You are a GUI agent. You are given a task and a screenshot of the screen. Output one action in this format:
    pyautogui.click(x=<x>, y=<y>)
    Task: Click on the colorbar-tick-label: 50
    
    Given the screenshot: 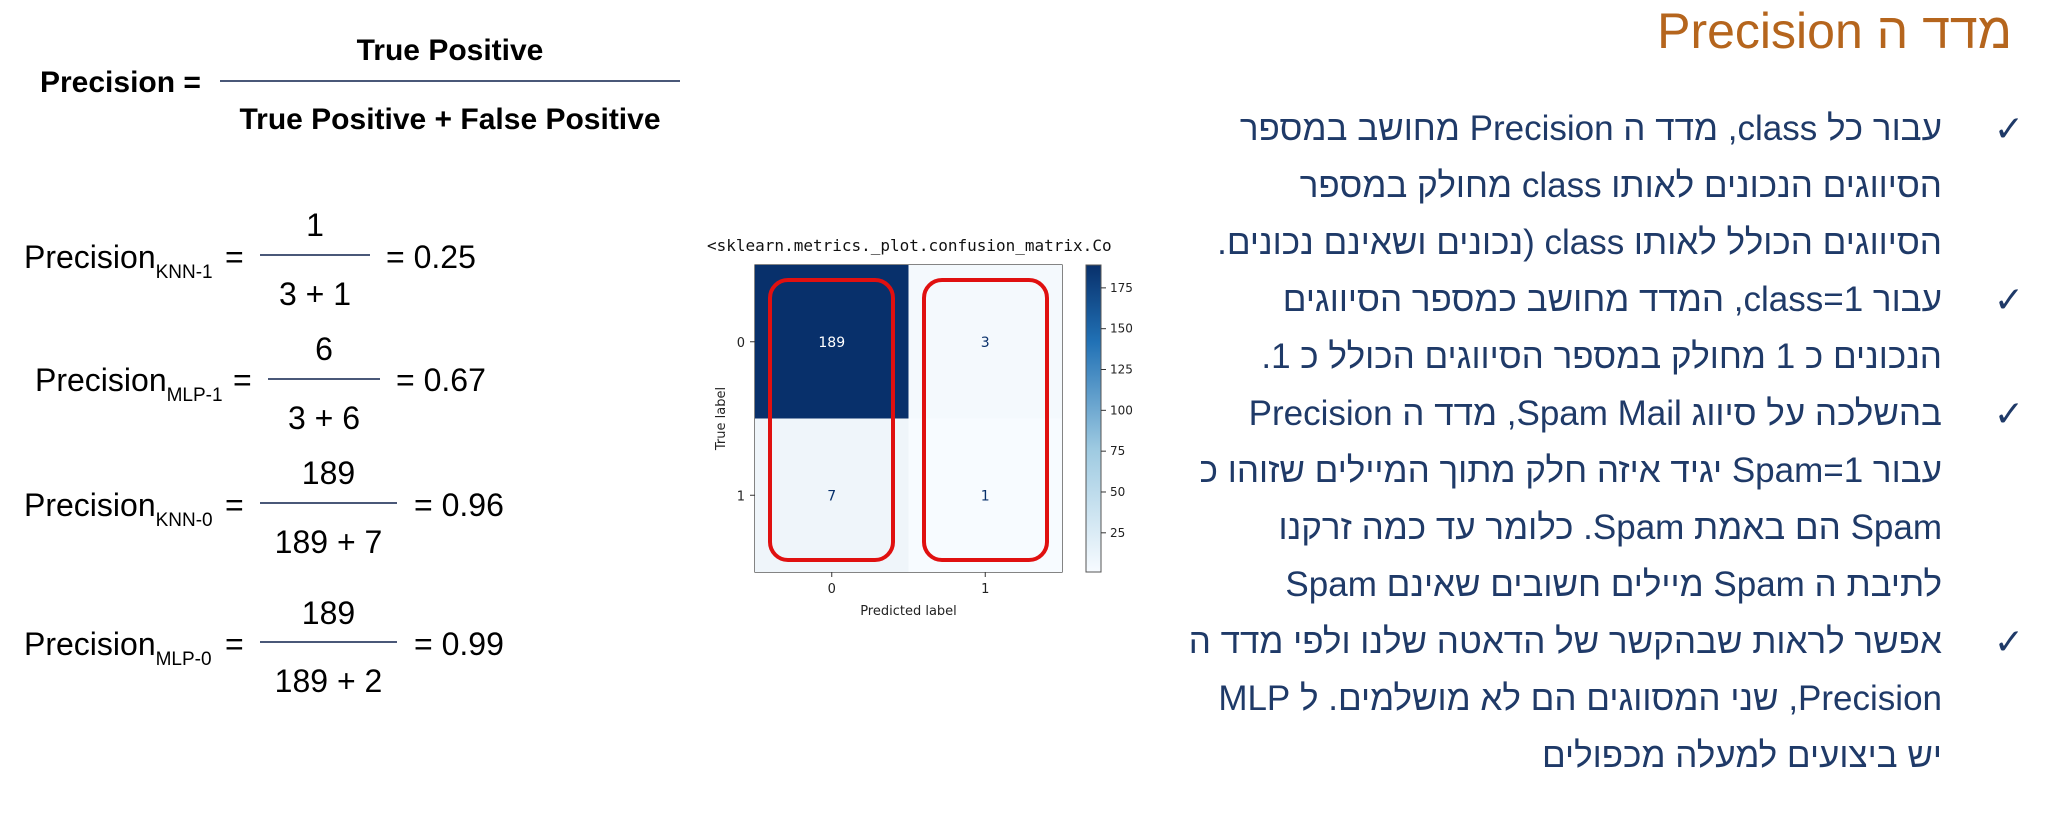 What is the action you would take?
    pyautogui.click(x=1117, y=492)
    